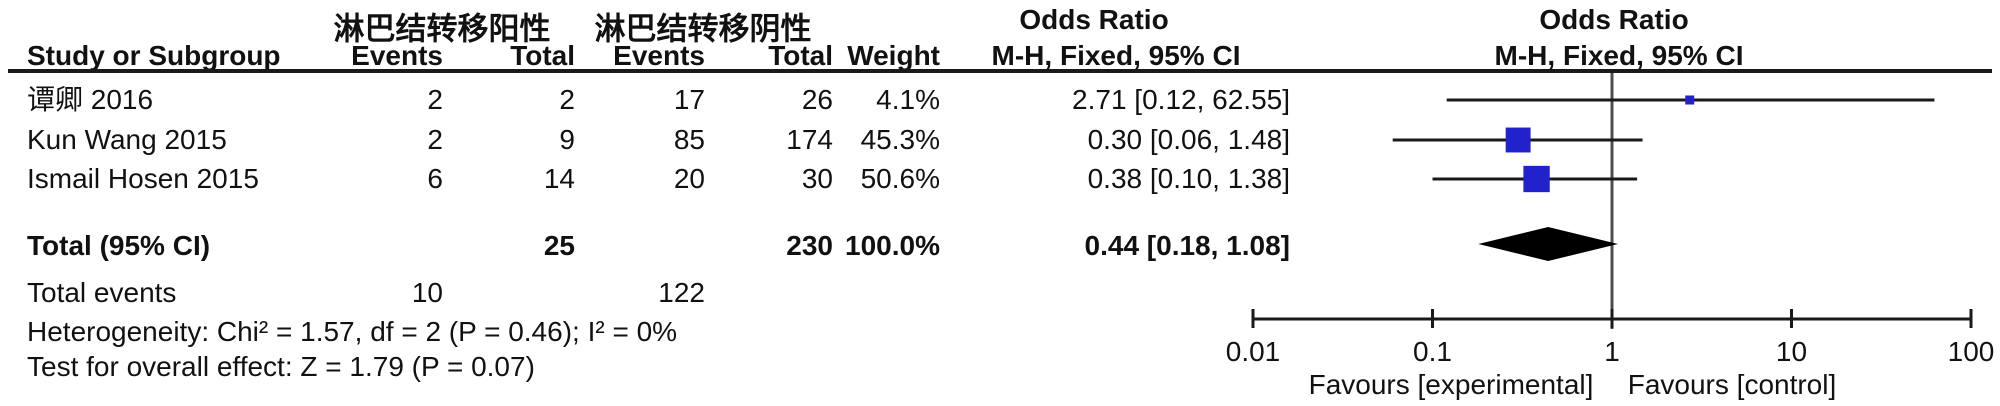  Describe the element at coordinates (1432, 351) in the screenshot. I see `axis-tick-label: 0.1` at that location.